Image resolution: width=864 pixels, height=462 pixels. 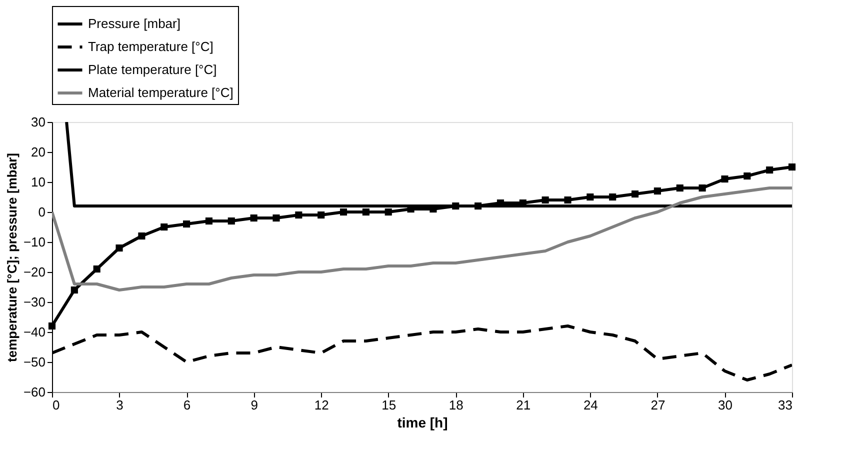 I want to click on y-axis-title: temperature [°C]; pressure [mbar], so click(x=12, y=257).